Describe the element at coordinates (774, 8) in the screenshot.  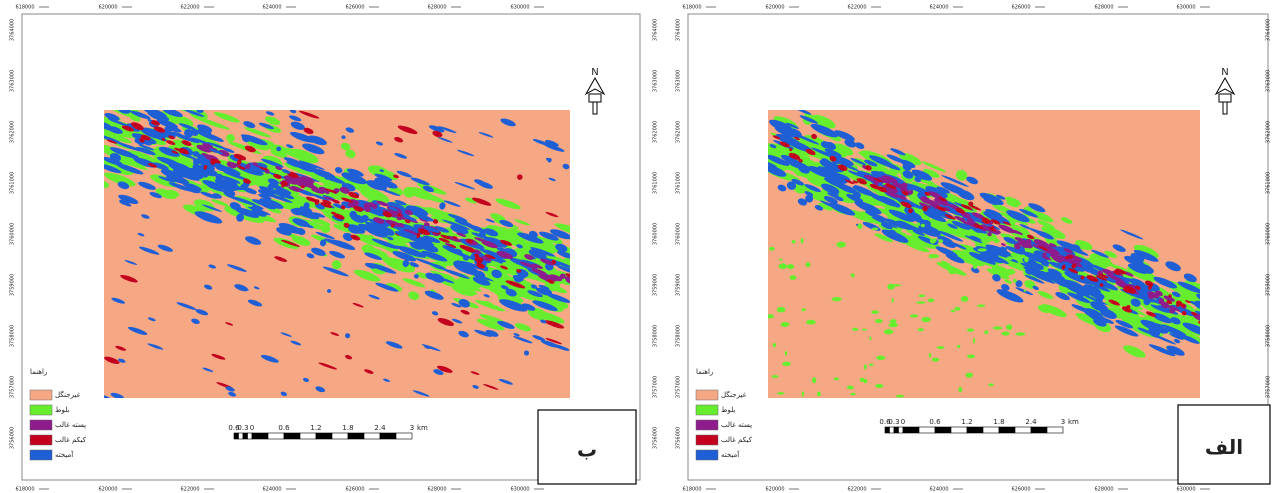
I see `x-coordinate-label: 620000` at that location.